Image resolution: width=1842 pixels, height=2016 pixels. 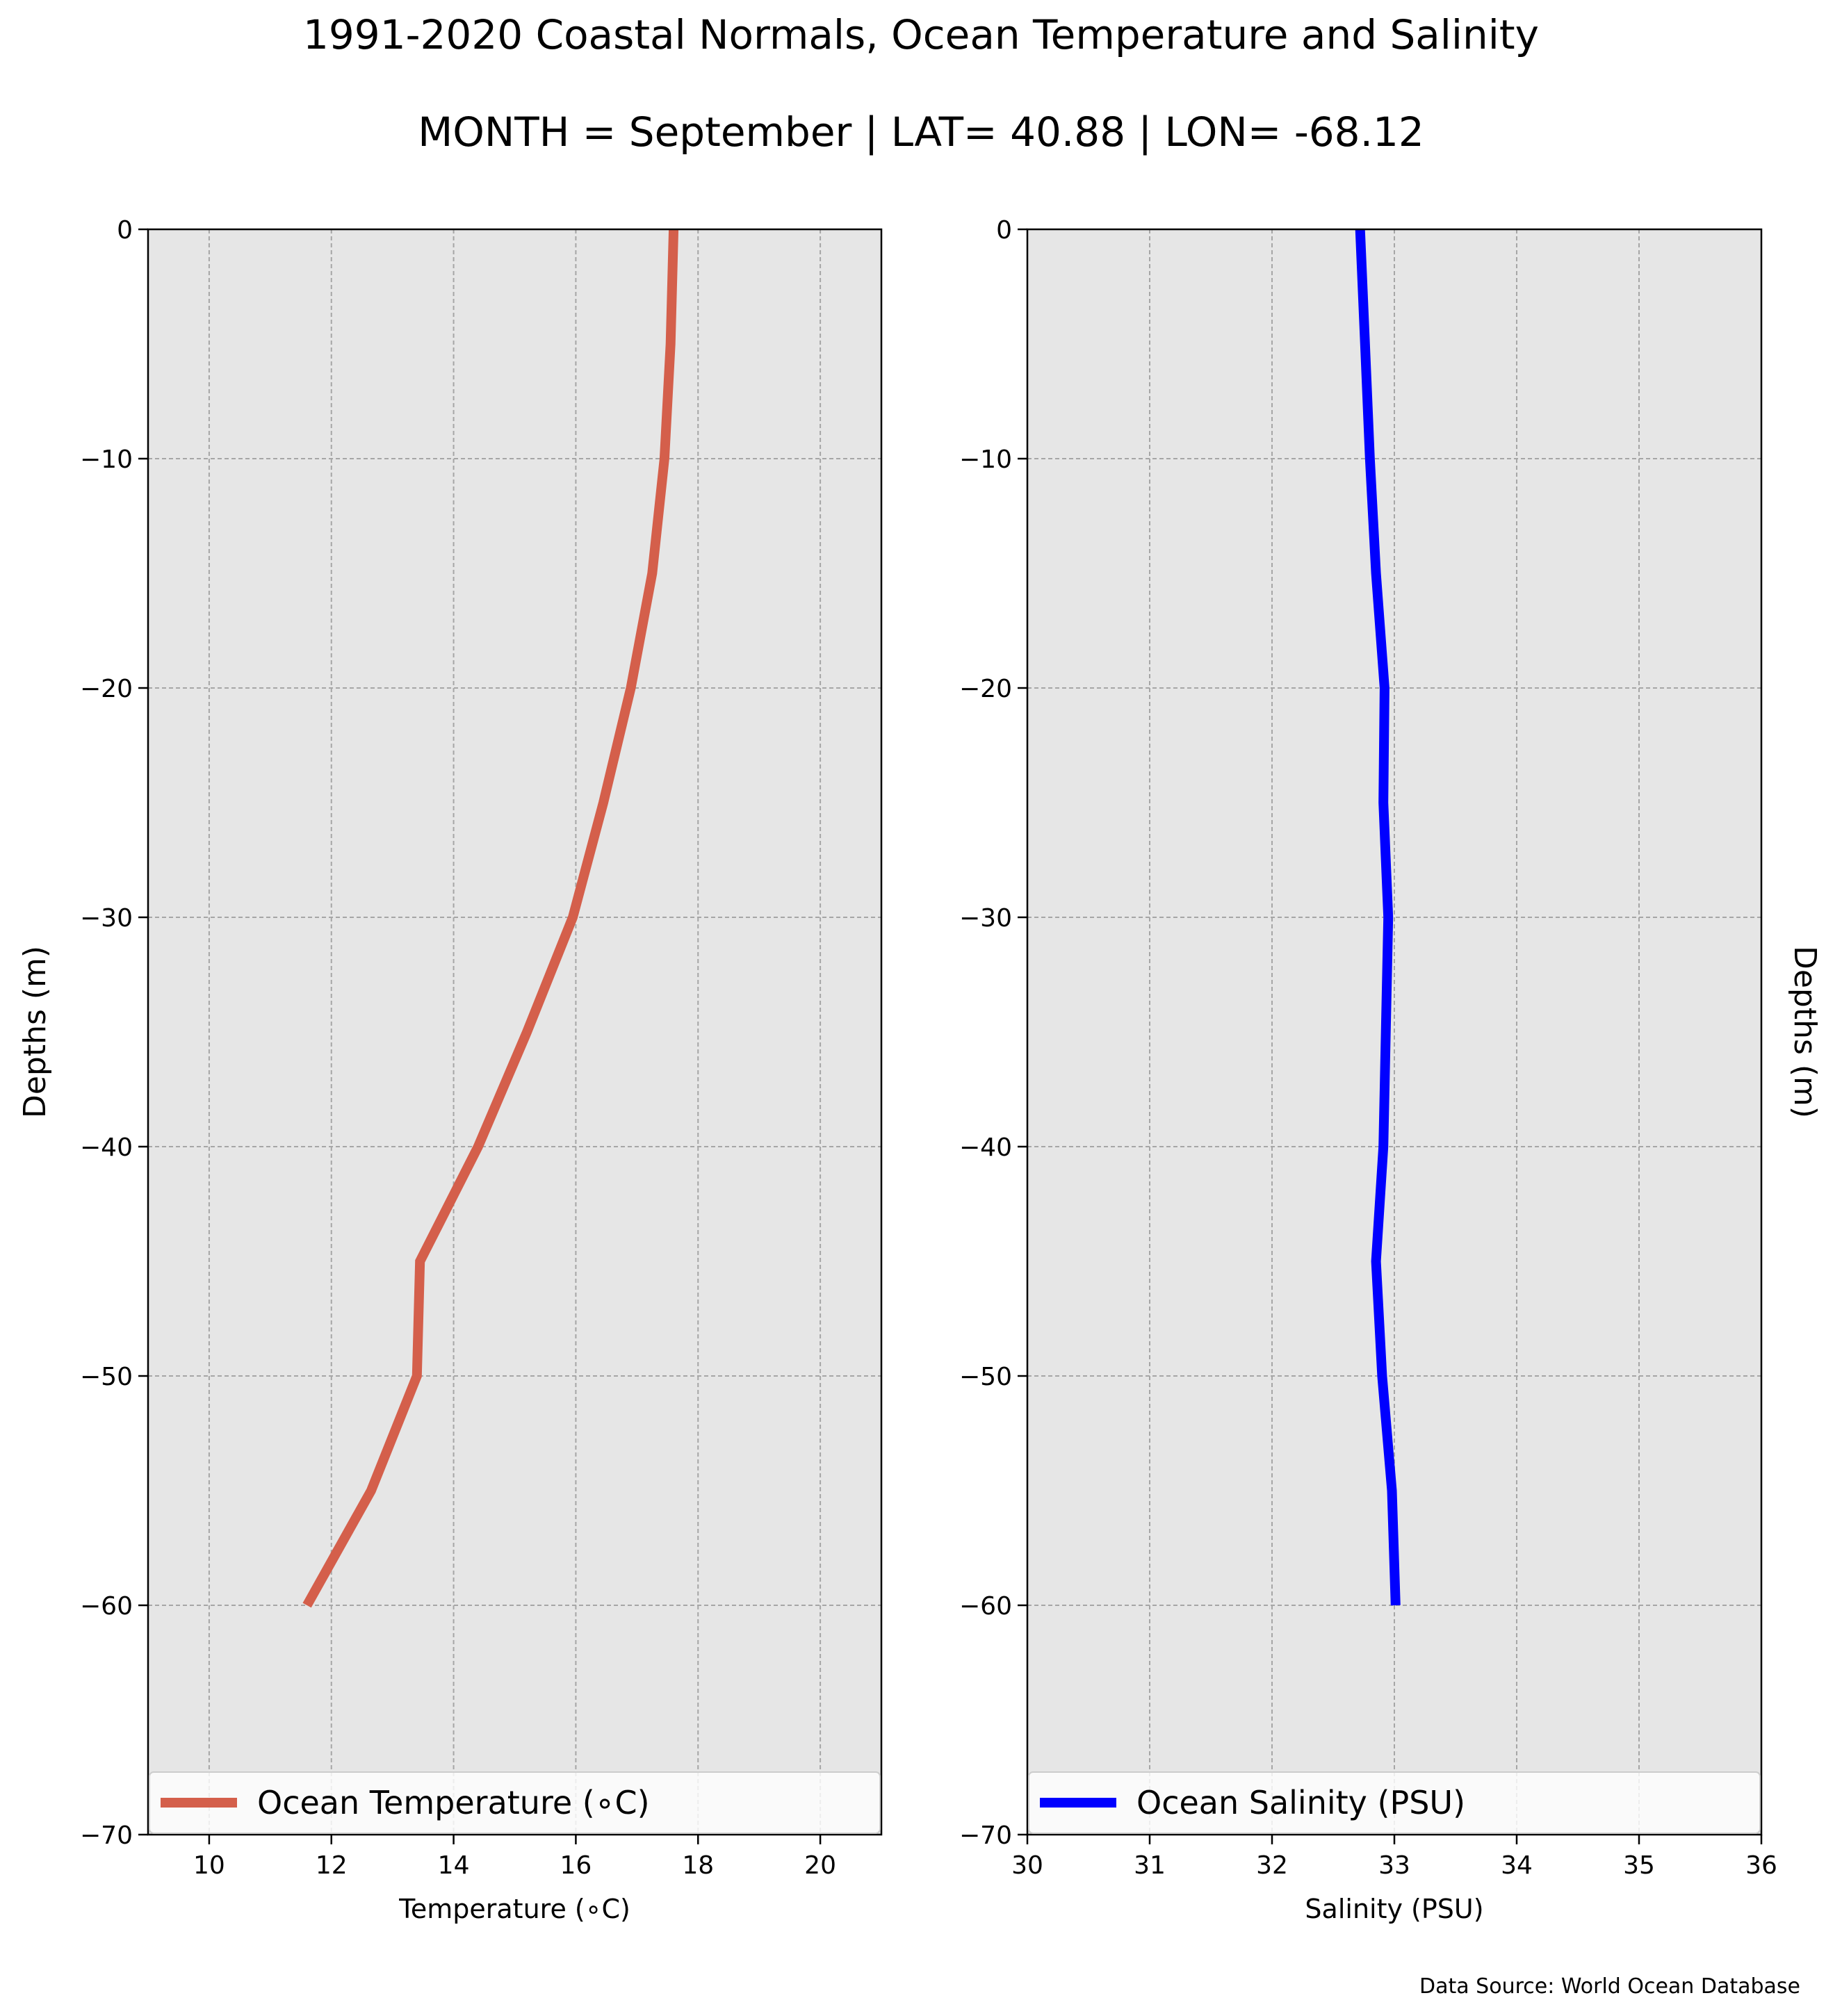 I want to click on salinity-x-tick-label: 33, so click(x=1394, y=1866).